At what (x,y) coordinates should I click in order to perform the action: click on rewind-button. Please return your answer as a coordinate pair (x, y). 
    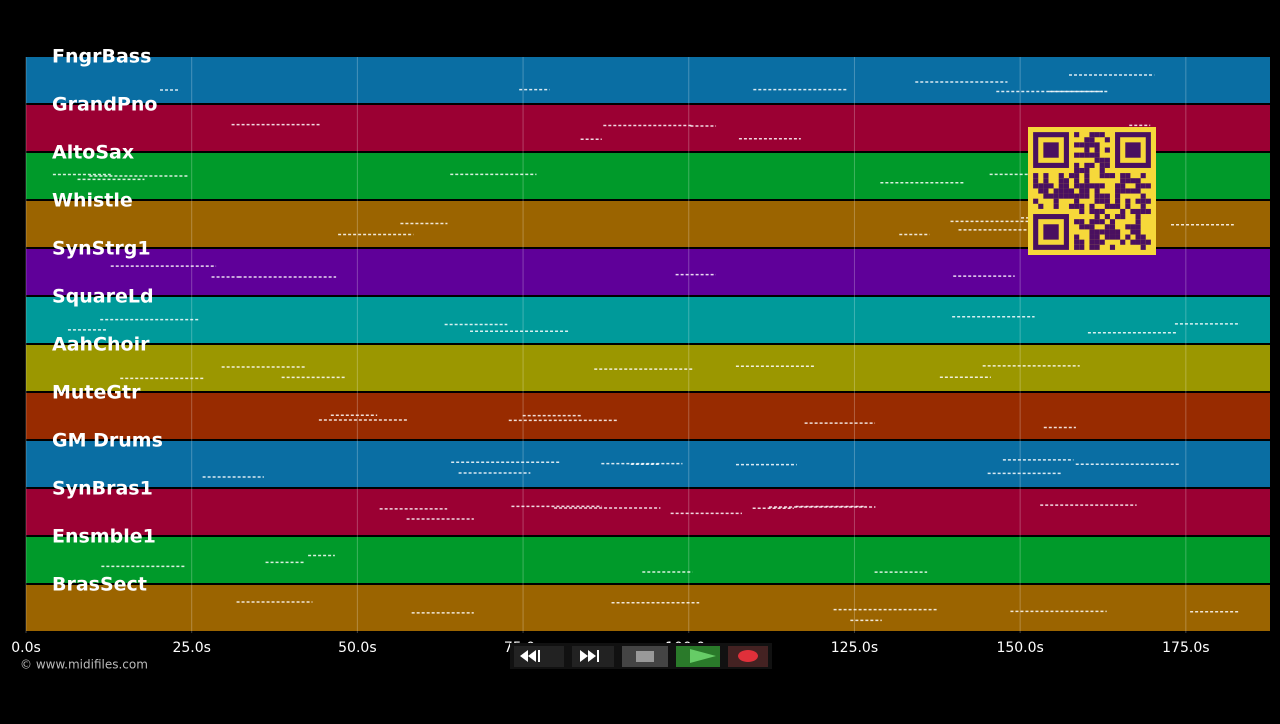
    Looking at the image, I should click on (539, 656).